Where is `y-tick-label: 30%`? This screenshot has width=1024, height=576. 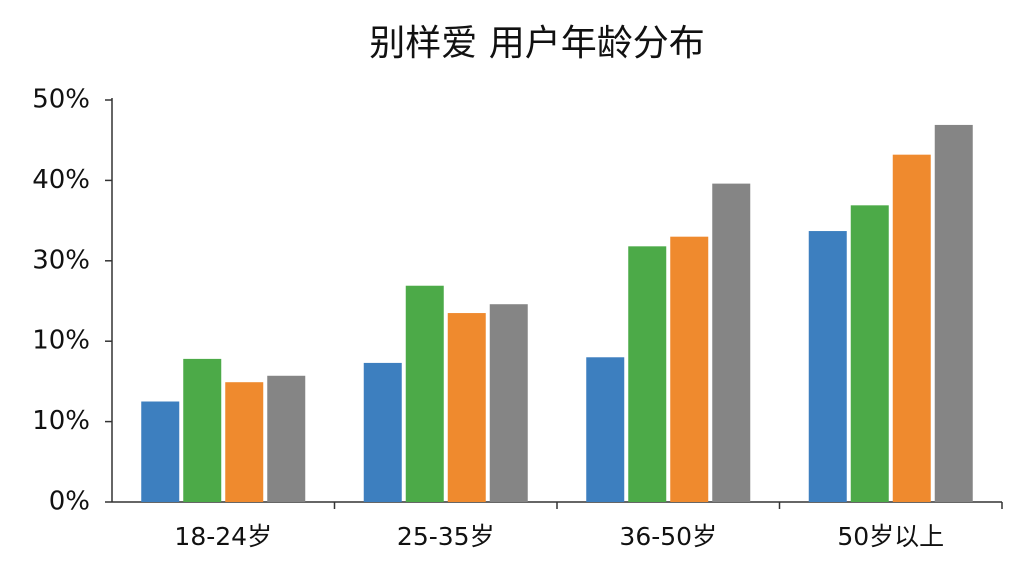
y-tick-label: 30% is located at coordinates (61, 260).